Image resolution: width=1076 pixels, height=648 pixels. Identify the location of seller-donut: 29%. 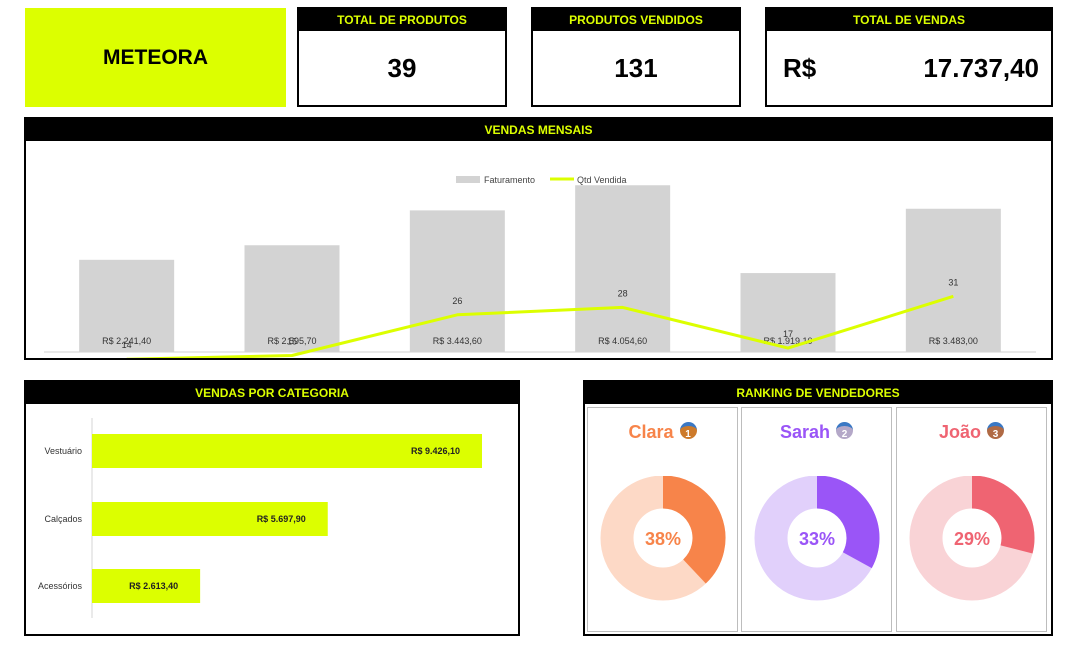
(972, 538).